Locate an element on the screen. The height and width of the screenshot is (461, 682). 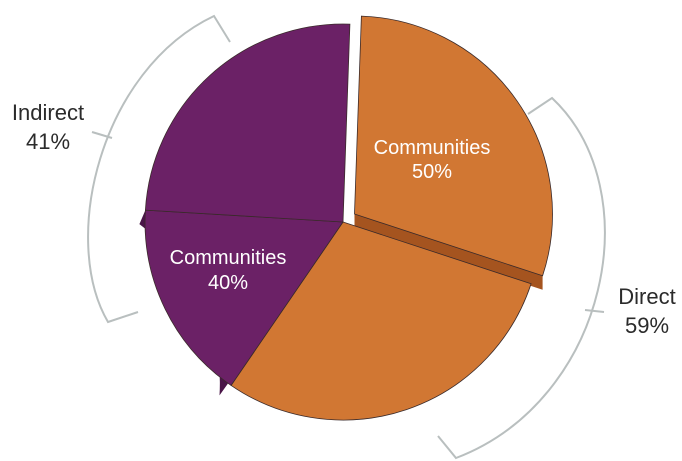
pie-slice-indirect-other is located at coordinates (247, 123).